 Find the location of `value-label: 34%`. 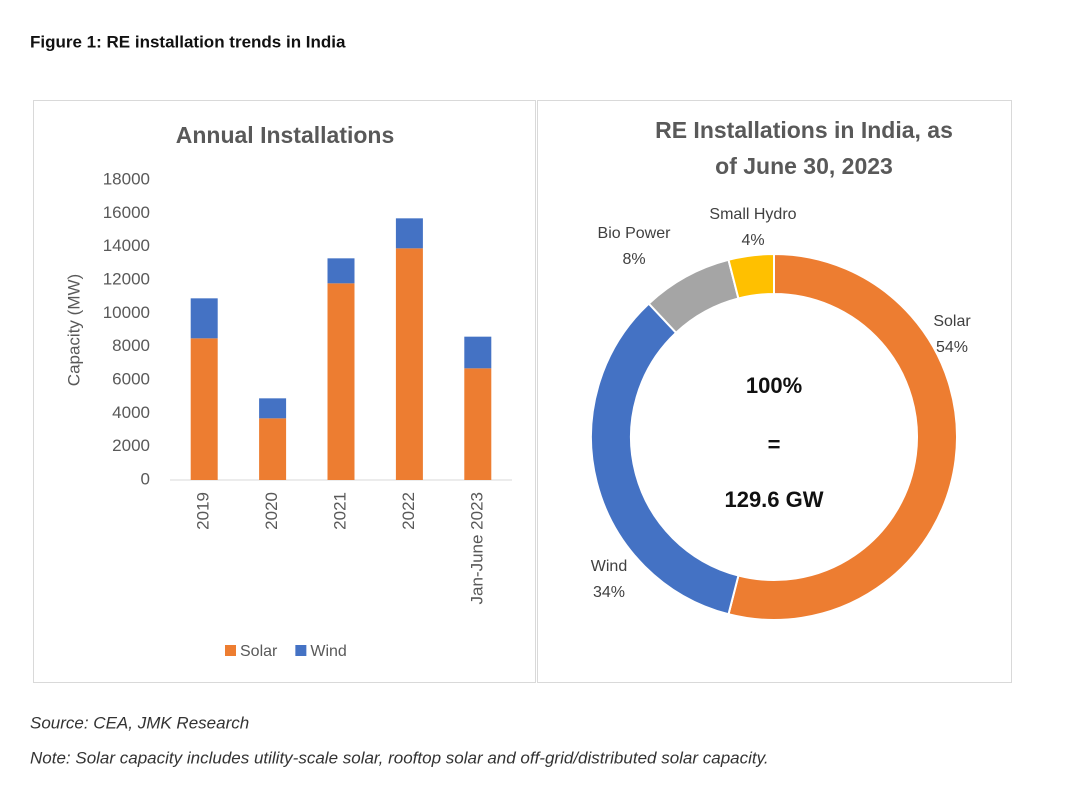

value-label: 34% is located at coordinates (609, 592).